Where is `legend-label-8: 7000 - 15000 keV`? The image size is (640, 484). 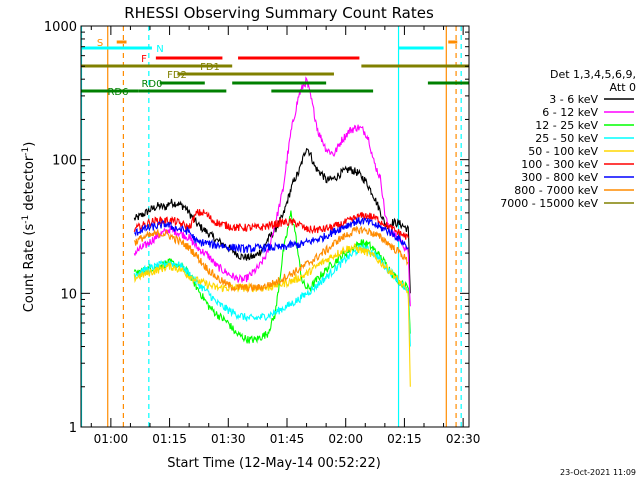 legend-label-8: 7000 - 15000 keV is located at coordinates (549, 203).